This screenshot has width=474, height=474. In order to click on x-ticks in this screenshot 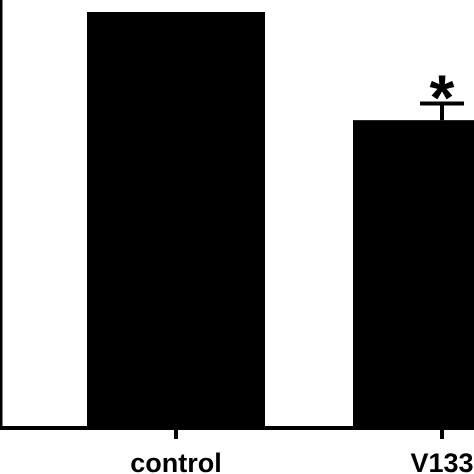, I will do `click(309, 433)`.